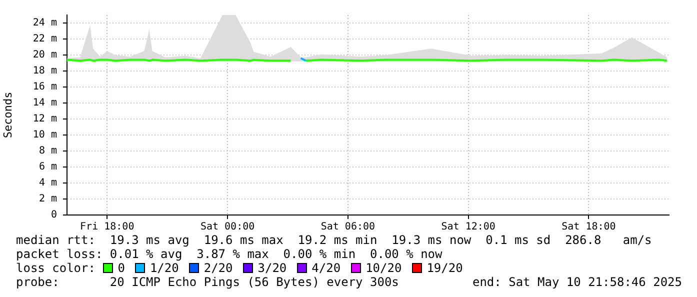 The width and height of the screenshot is (697, 297). Describe the element at coordinates (468, 227) in the screenshot. I see `x-tick-label: Sat 12:00` at that location.